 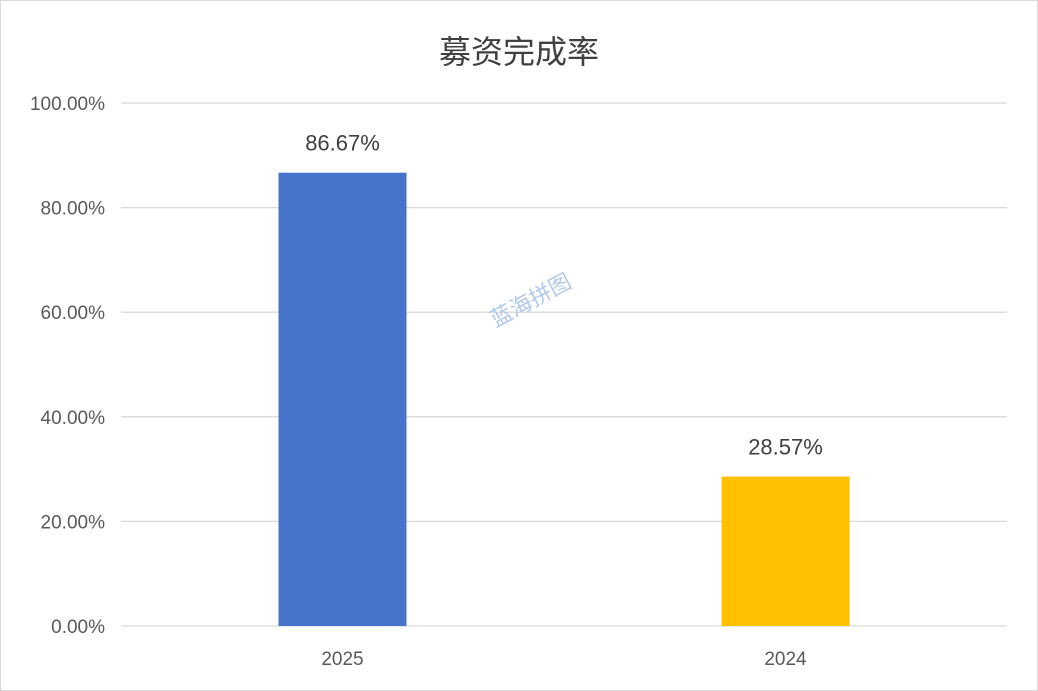 I want to click on x-axis-ticks: 2025 2024, so click(x=564, y=659).